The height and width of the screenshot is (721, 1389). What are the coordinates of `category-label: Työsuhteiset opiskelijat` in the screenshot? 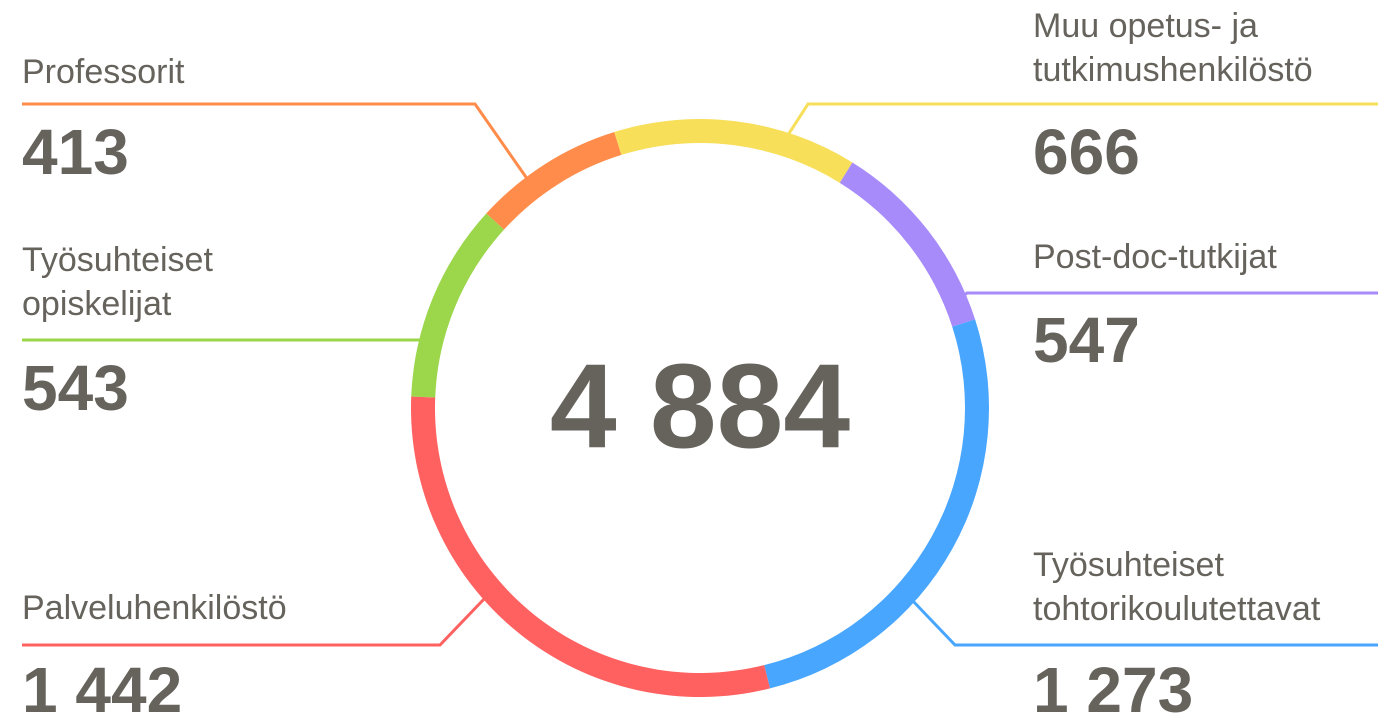 It's located at (117, 282).